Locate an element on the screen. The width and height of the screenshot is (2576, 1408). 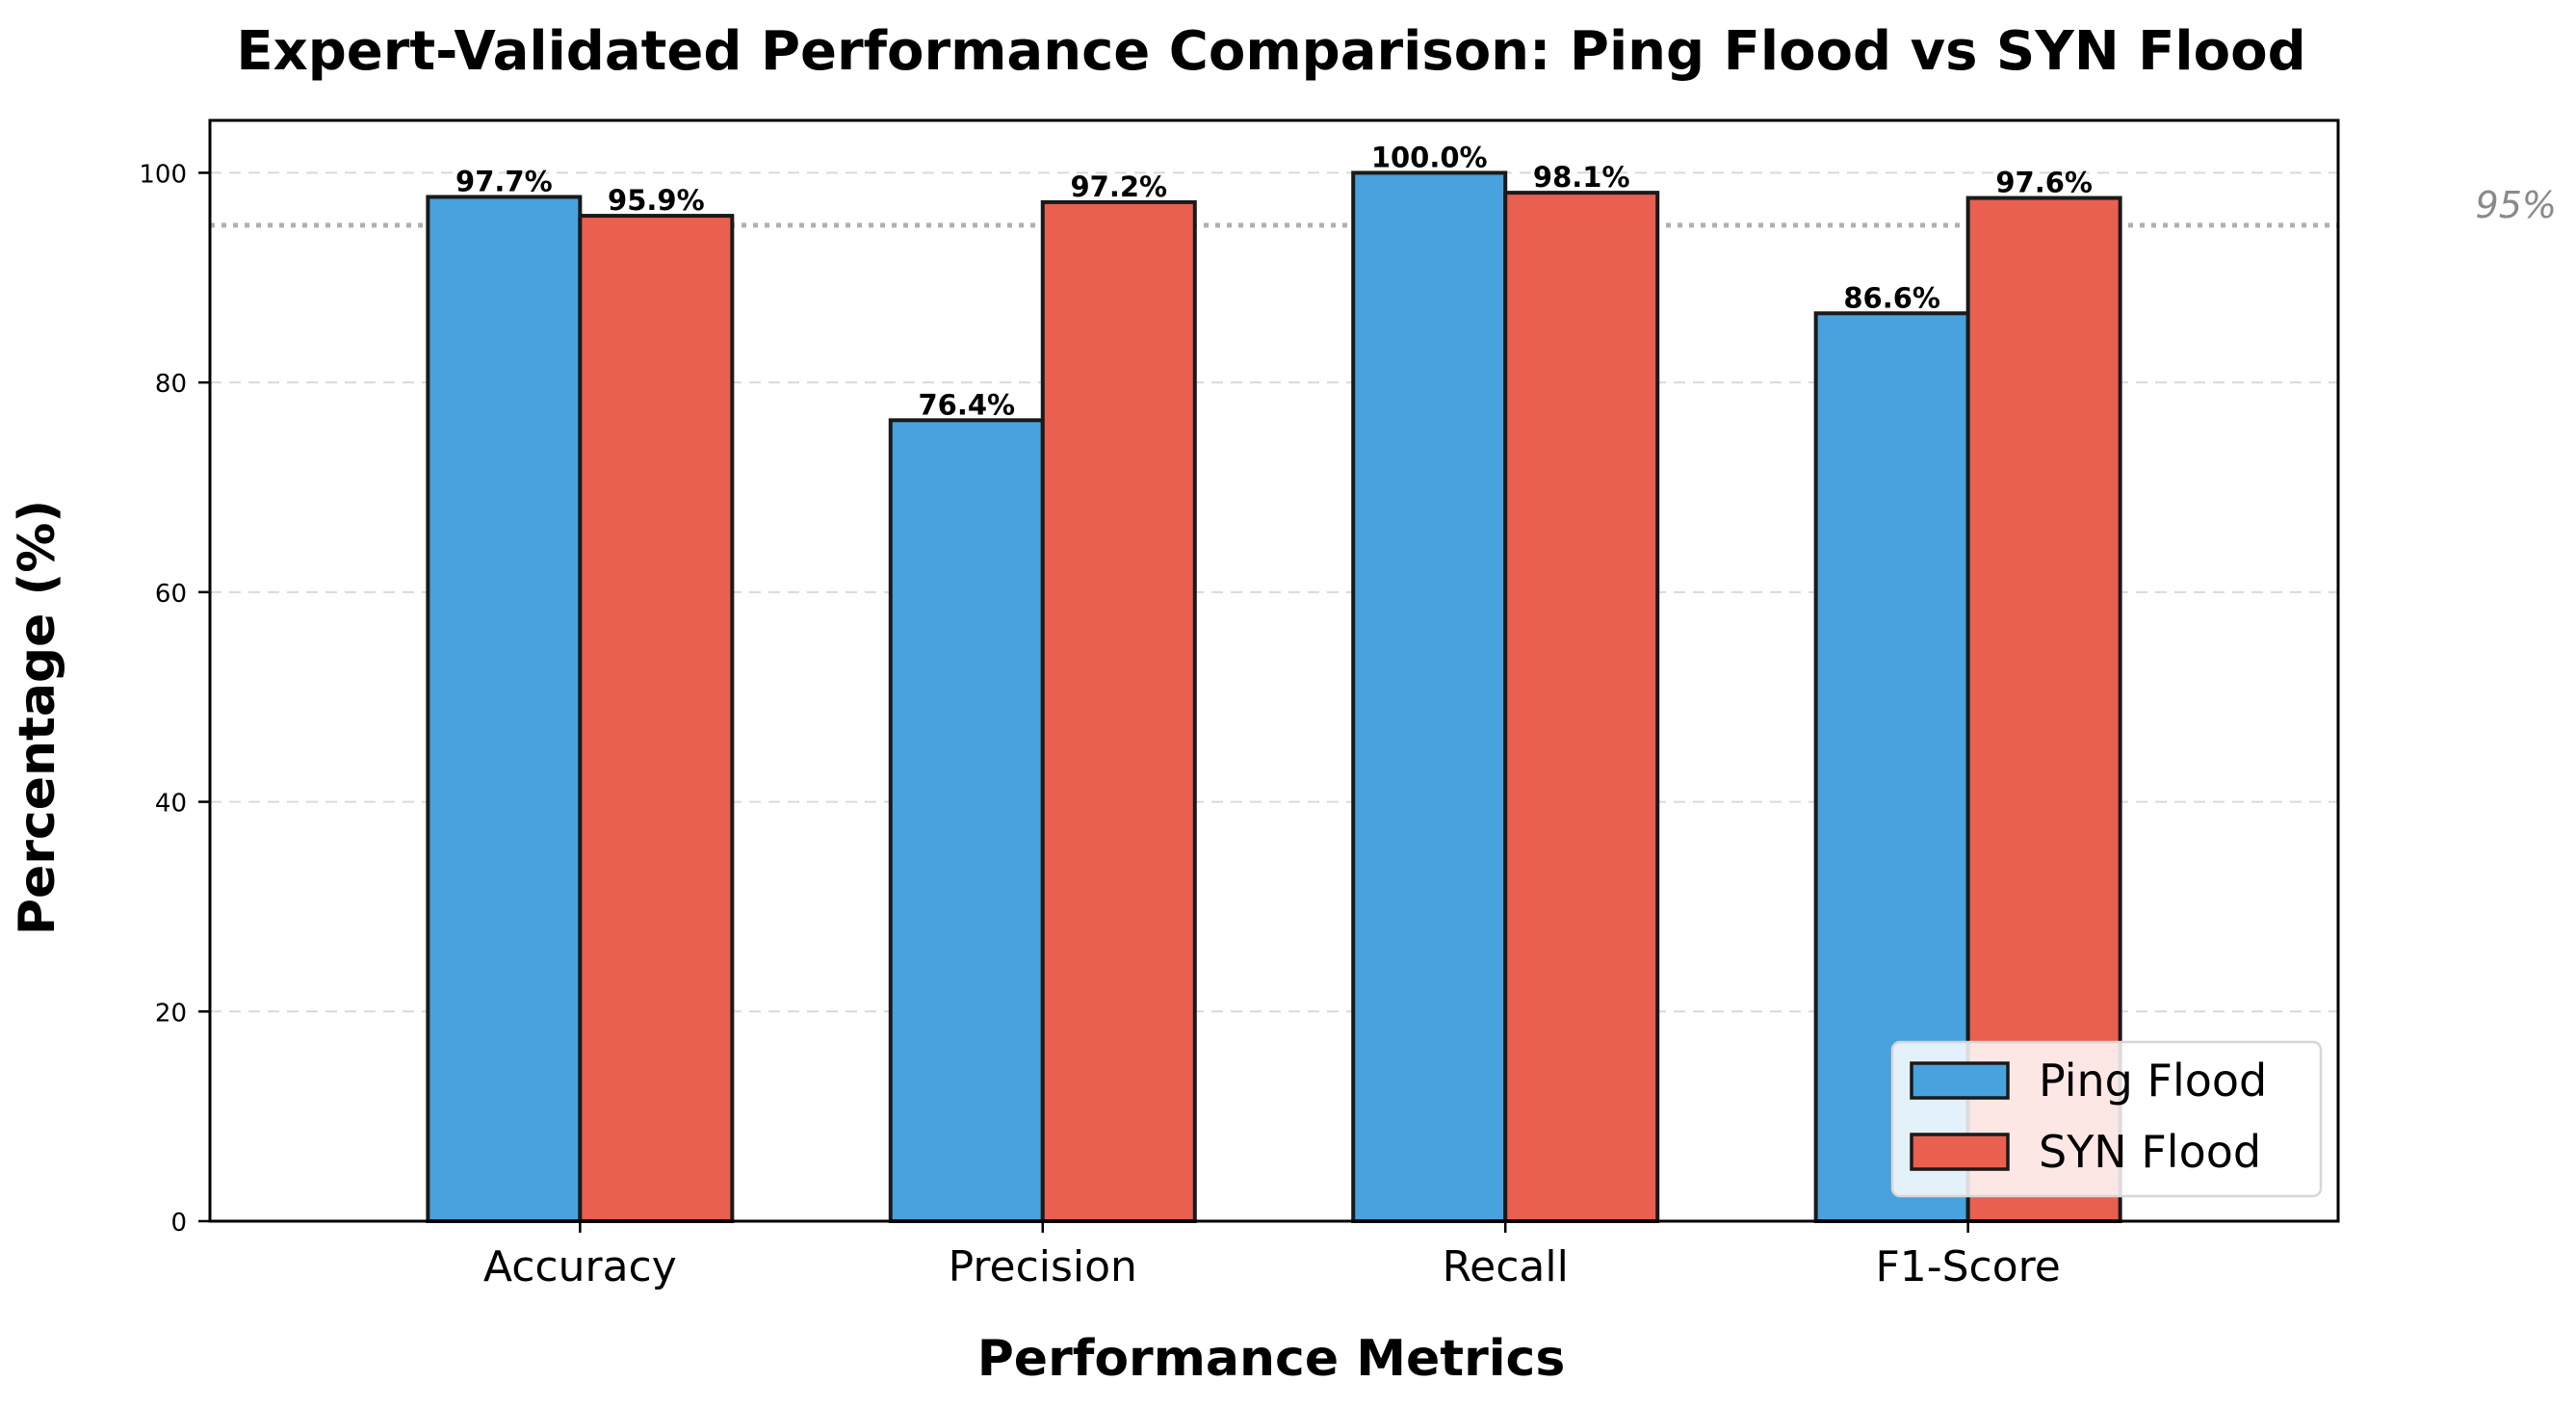
x-tick-label: F1-Score is located at coordinates (1967, 1266).